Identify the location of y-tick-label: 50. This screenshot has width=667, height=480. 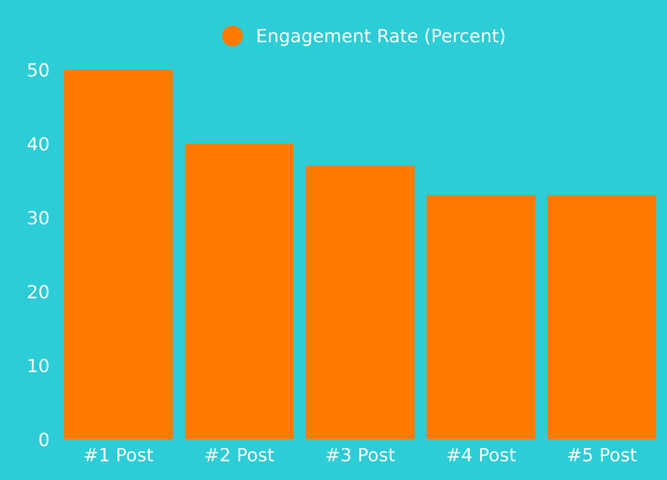
(38, 70).